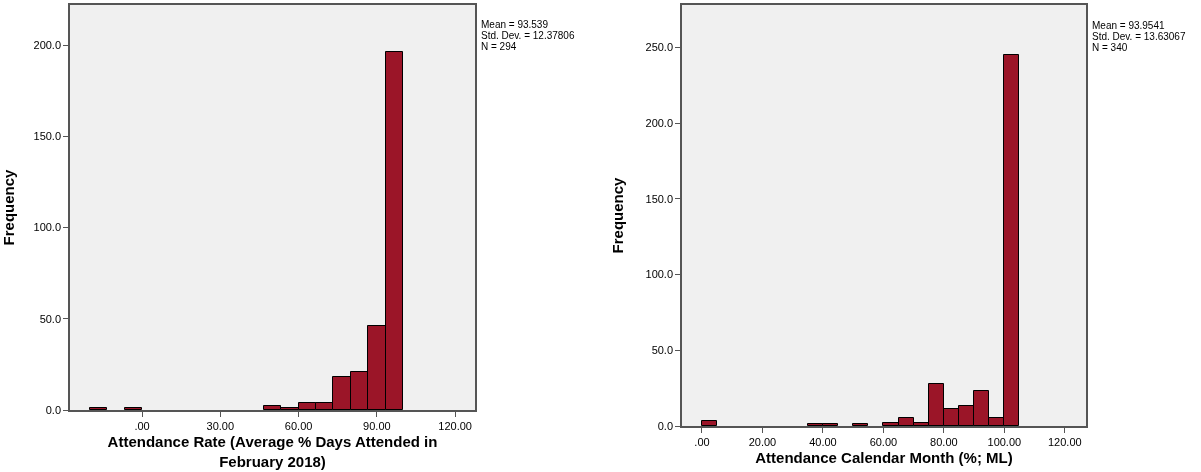 The width and height of the screenshot is (1201, 472). I want to click on x-tick-label: 40.00, so click(823, 441).